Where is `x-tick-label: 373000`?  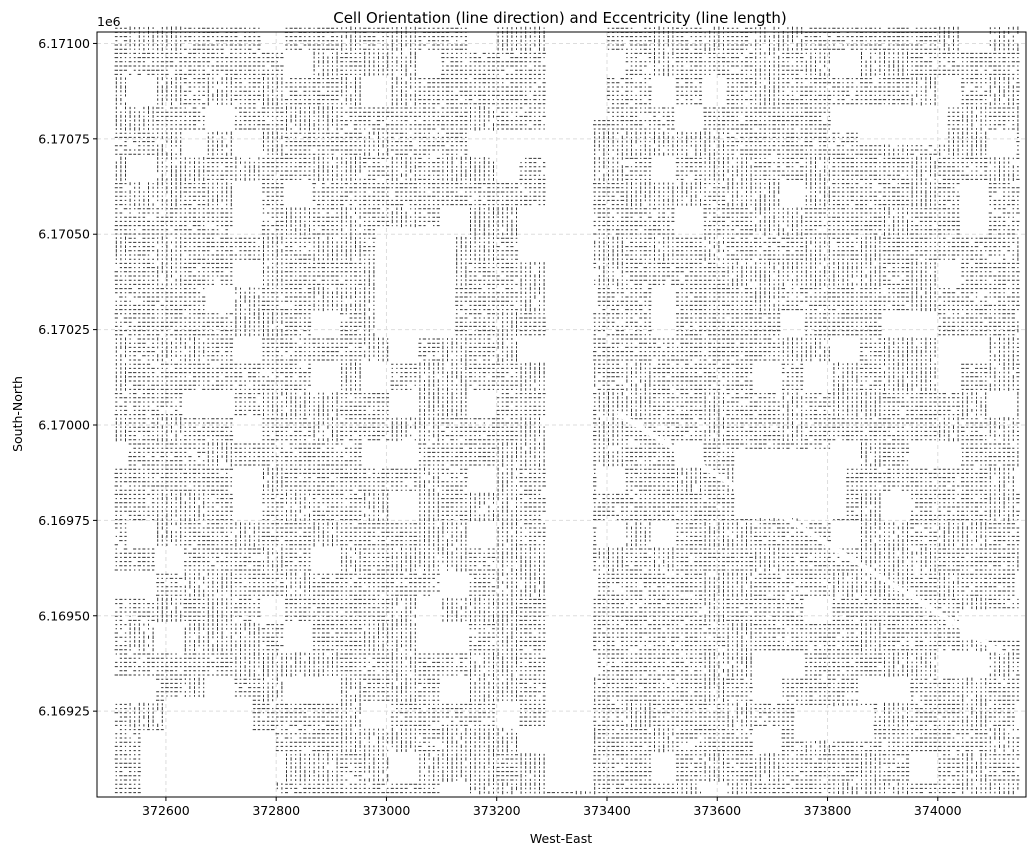 x-tick-label: 373000 is located at coordinates (387, 810).